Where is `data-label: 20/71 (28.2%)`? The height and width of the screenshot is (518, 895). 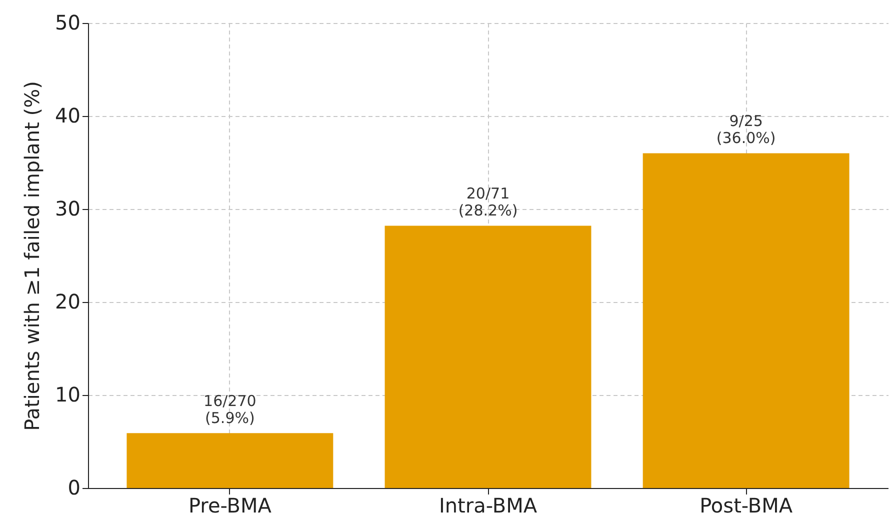 data-label: 20/71 (28.2%) is located at coordinates (488, 202).